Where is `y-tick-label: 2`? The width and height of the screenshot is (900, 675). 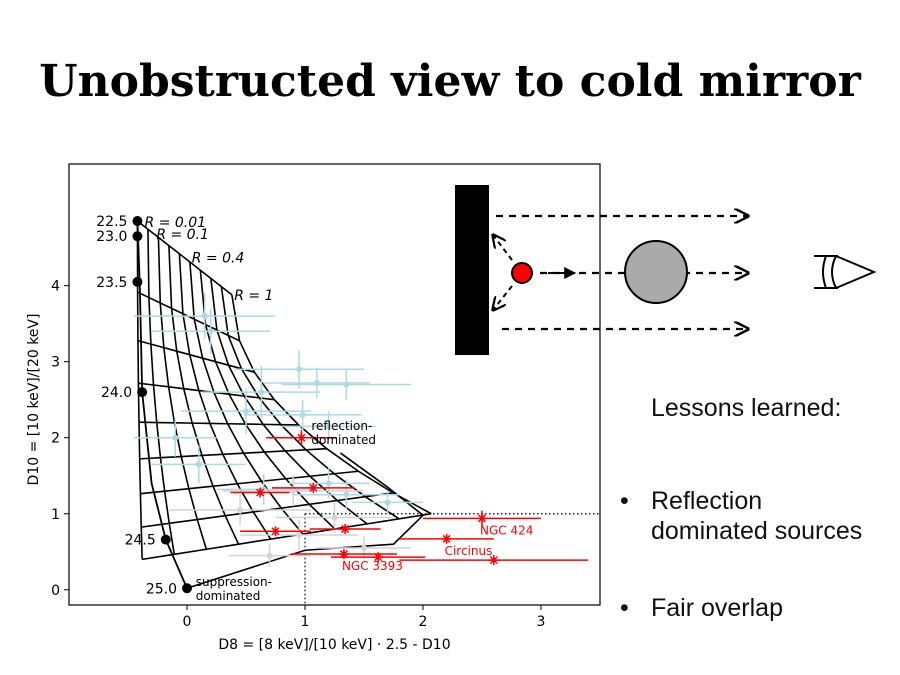 y-tick-label: 2 is located at coordinates (55, 439).